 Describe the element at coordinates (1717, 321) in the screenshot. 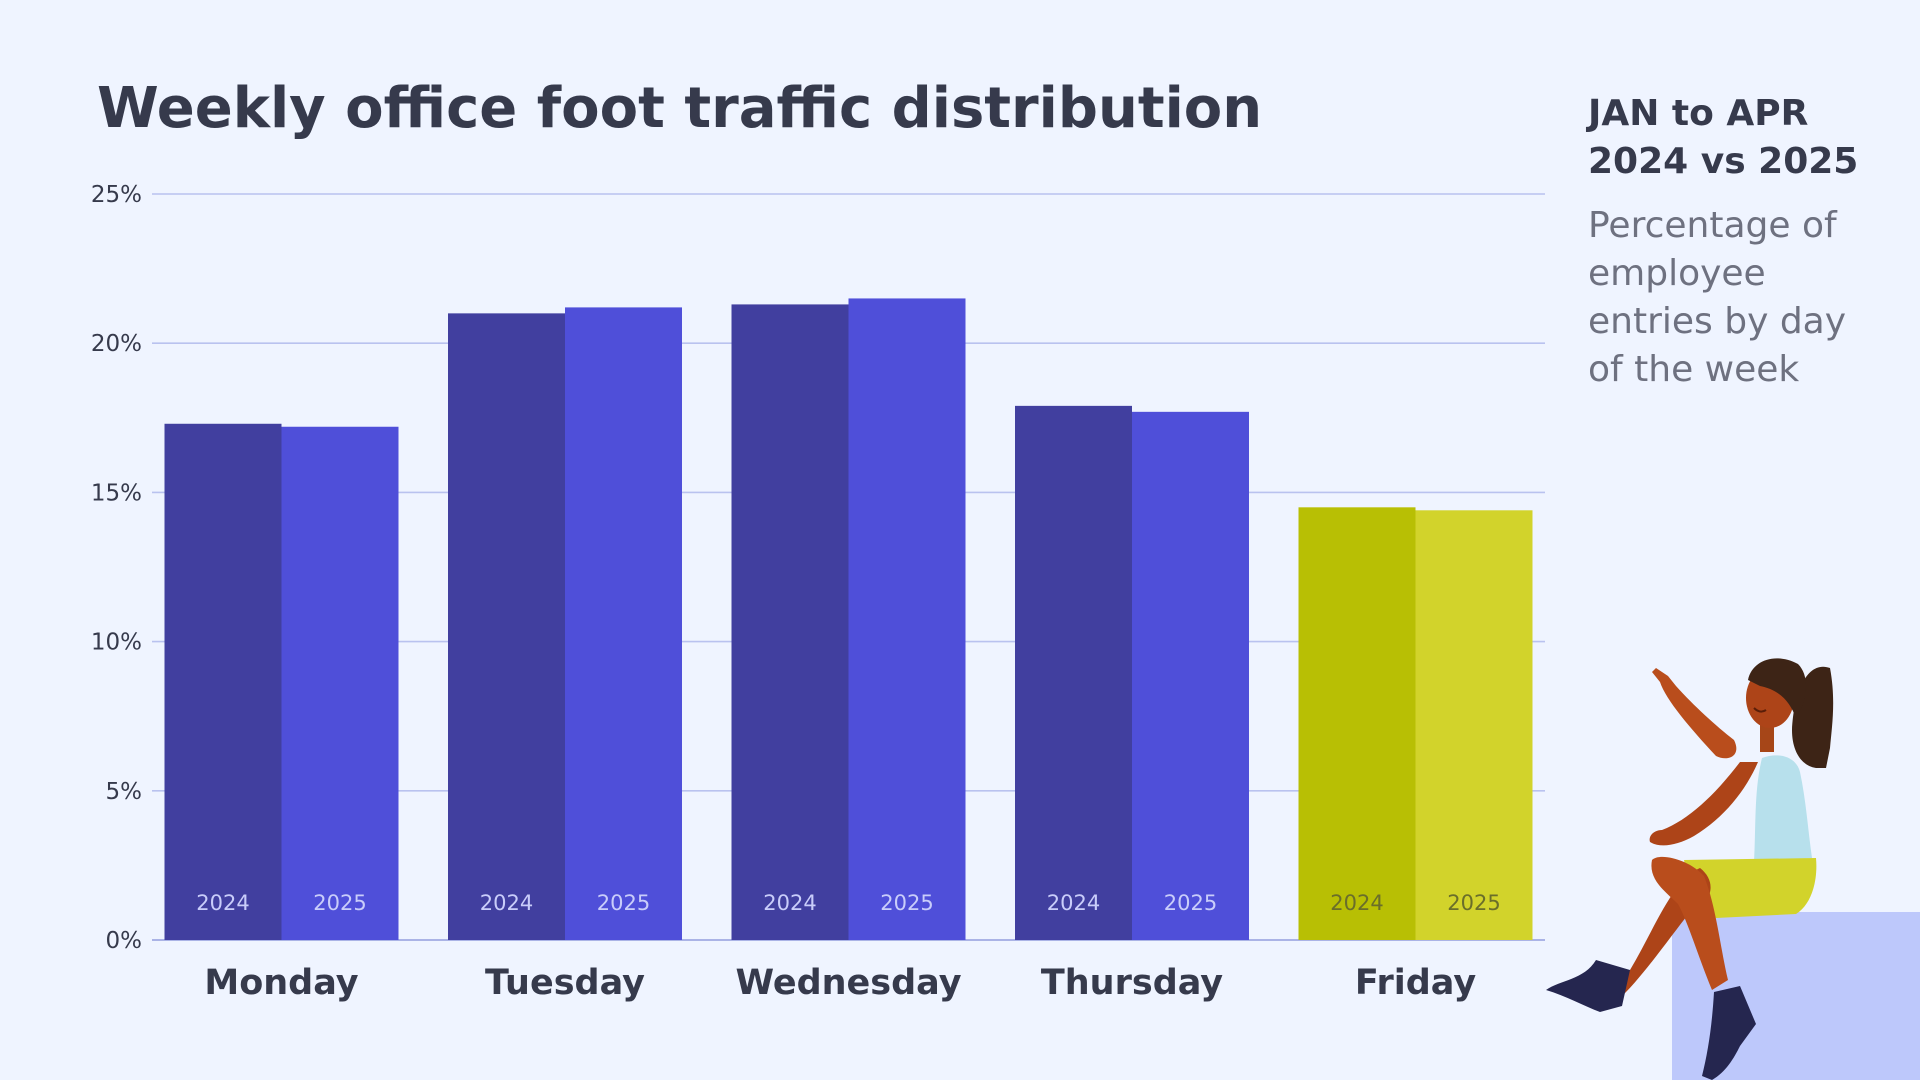

I see `description-line-3: entries by day` at that location.